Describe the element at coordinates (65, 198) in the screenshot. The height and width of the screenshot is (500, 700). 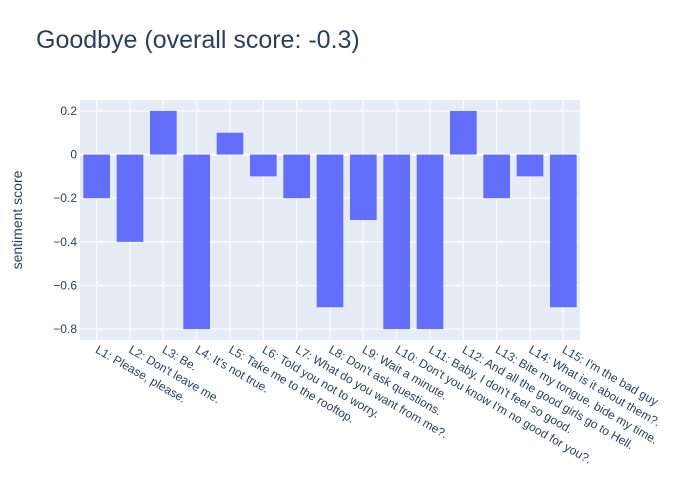
I see `y-tick-label: −0.2` at that location.